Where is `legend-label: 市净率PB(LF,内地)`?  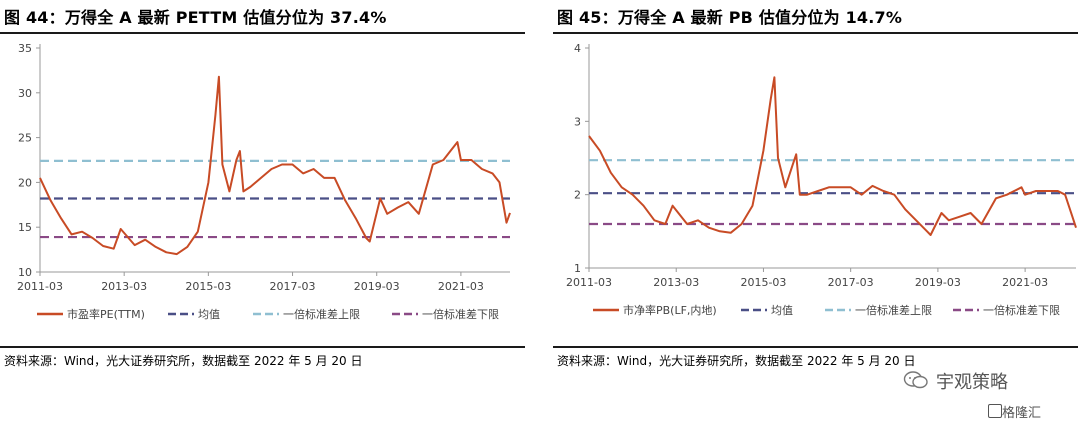
legend-label: 市净率PB(LF,内地) is located at coordinates (670, 310).